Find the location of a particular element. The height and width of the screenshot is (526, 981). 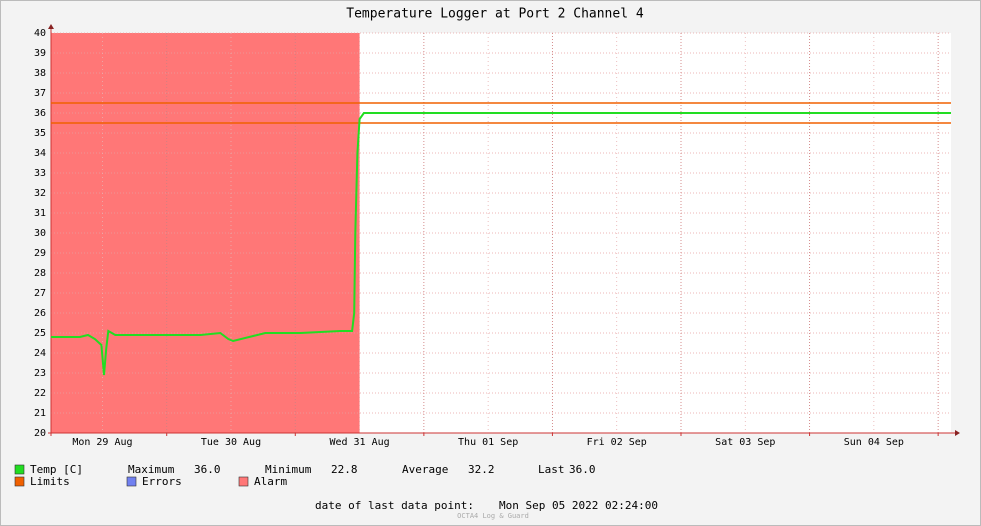

y-tick-label: 26 is located at coordinates (40, 313).